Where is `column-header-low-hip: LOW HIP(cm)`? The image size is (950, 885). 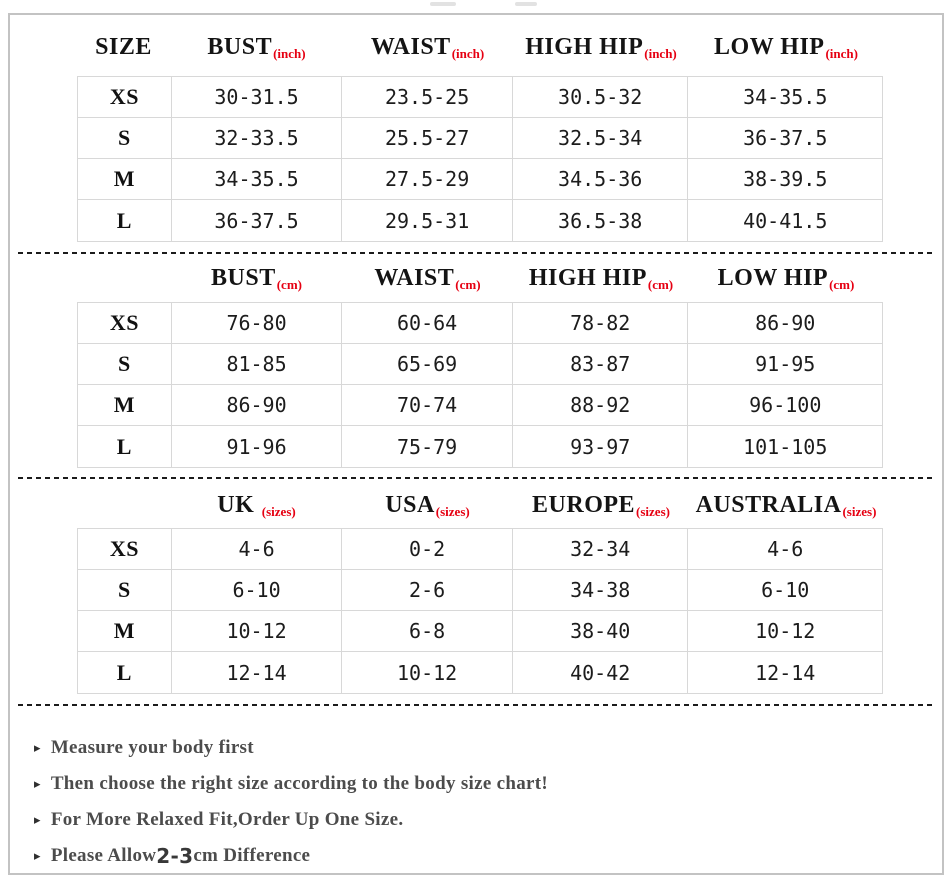
column-header-low-hip: LOW HIP(cm) is located at coordinates (786, 278).